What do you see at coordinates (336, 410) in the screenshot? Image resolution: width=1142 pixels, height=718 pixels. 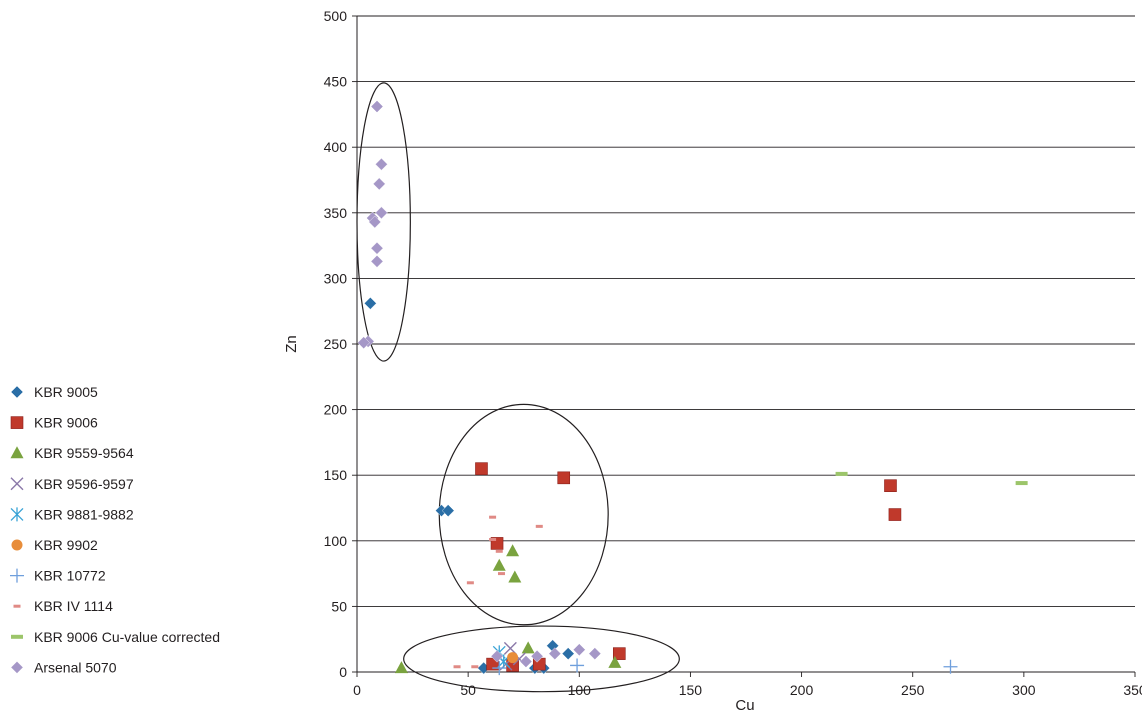 I see `y-tick-label: 200` at bounding box center [336, 410].